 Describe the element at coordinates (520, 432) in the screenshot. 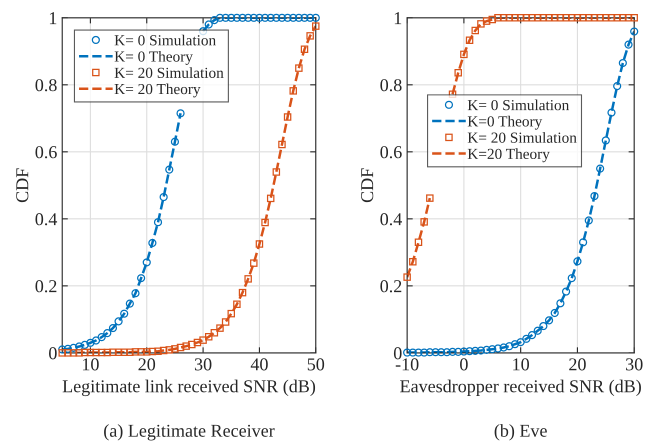

I see `text: (b) Eve` at that location.